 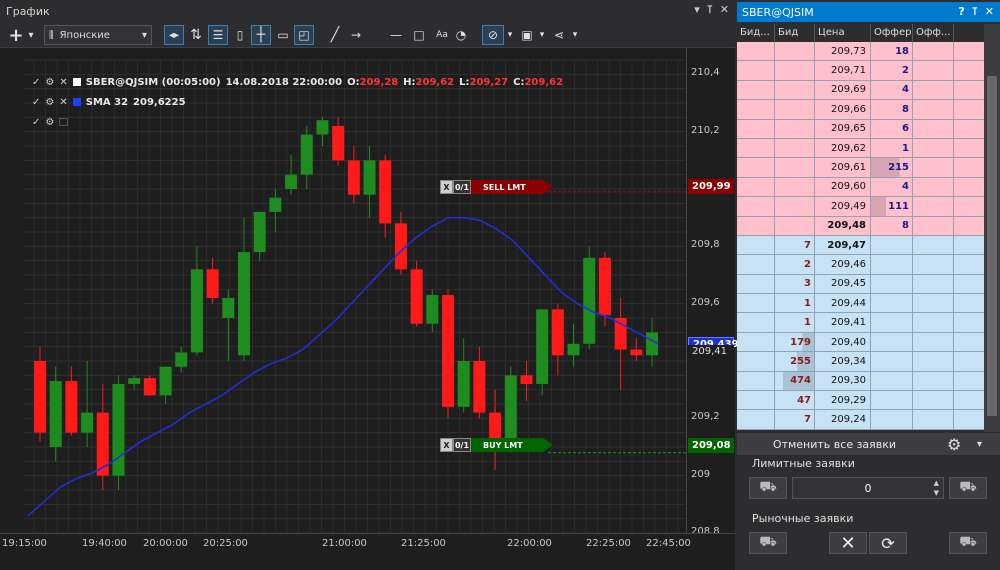 I want to click on limit-buy-button: ⛟, so click(x=768, y=488).